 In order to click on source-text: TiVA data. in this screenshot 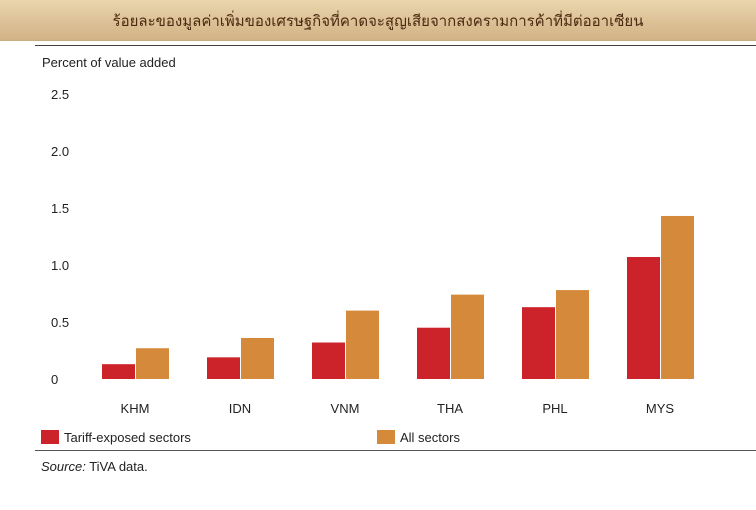, I will do `click(118, 466)`.